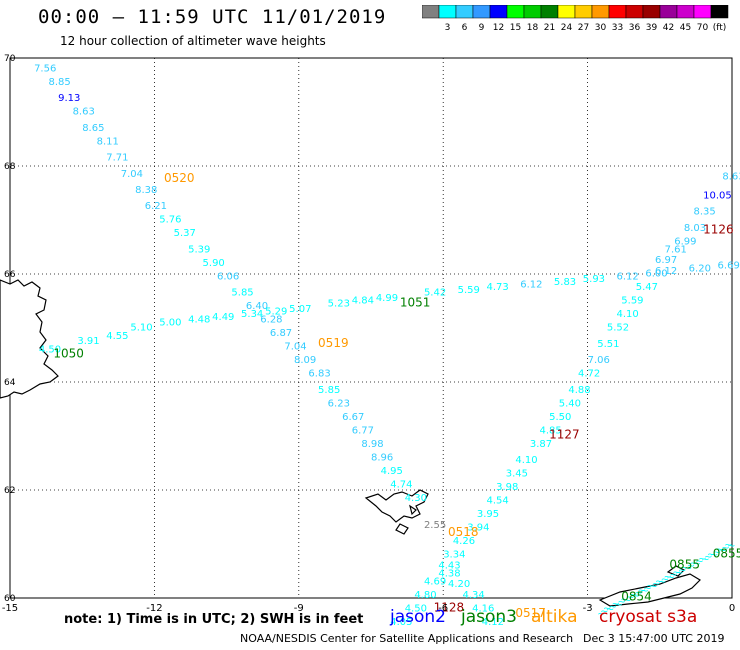 Image resolution: width=740 pixels, height=650 pixels. Describe the element at coordinates (141, 328) in the screenshot. I see `wave-height-value: 5.10` at that location.